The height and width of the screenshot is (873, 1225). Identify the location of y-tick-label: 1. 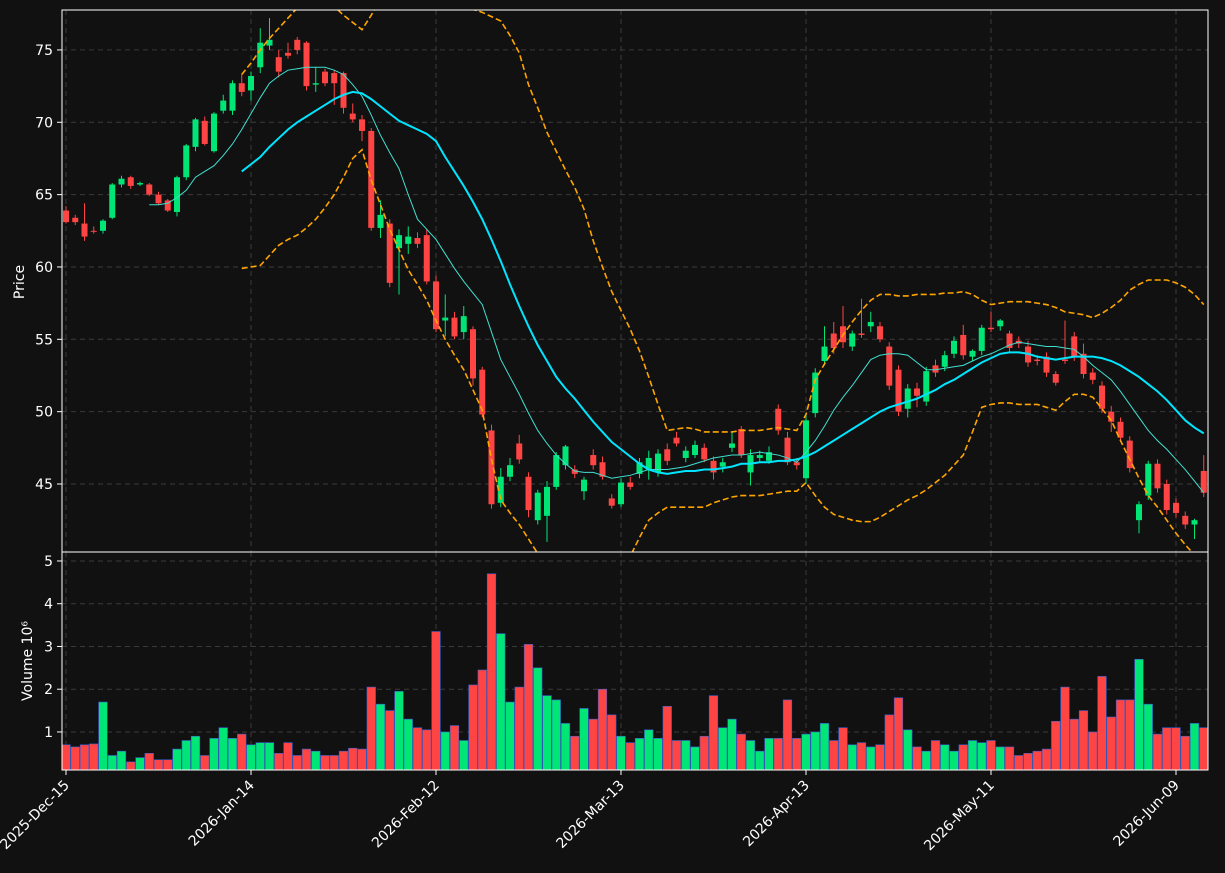
(48, 733).